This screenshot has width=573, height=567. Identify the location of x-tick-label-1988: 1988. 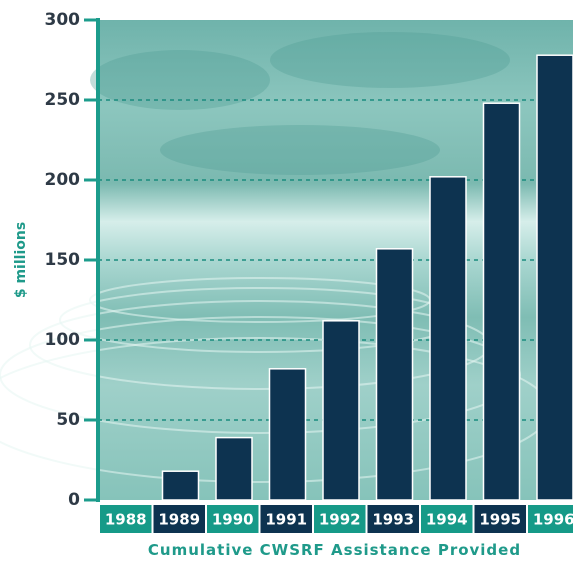
(126, 520).